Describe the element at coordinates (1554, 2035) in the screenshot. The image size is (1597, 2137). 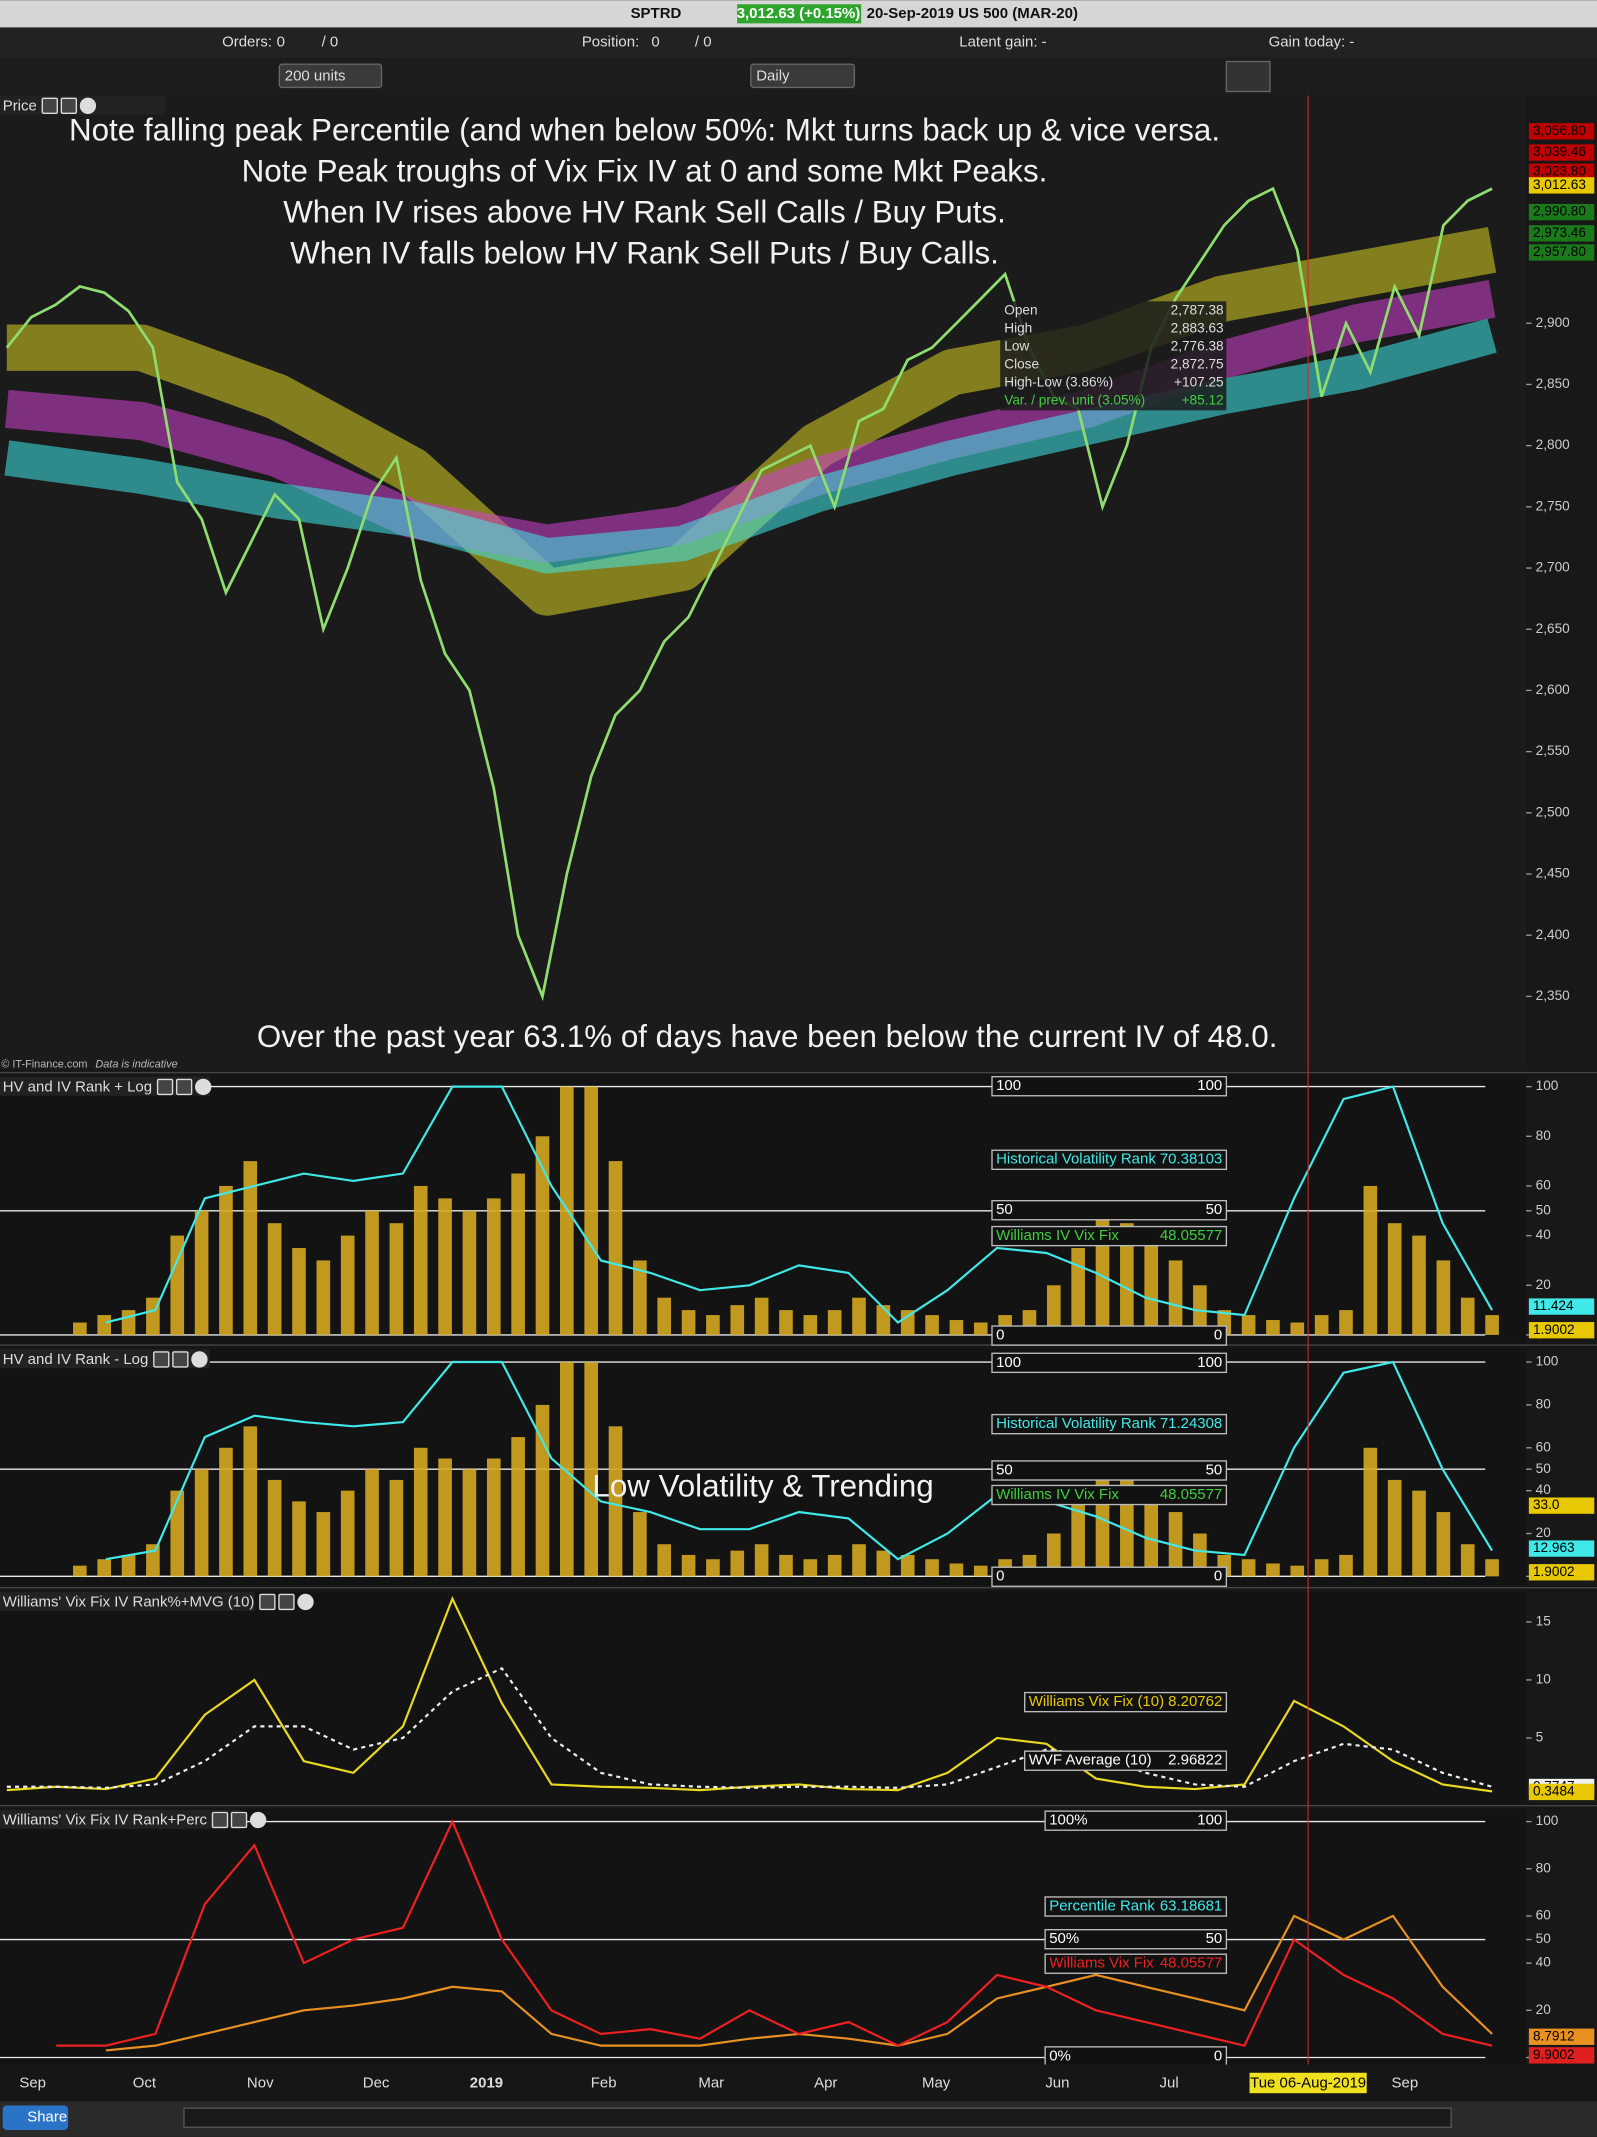
I see `axis-tag-label: 8.7912` at that location.